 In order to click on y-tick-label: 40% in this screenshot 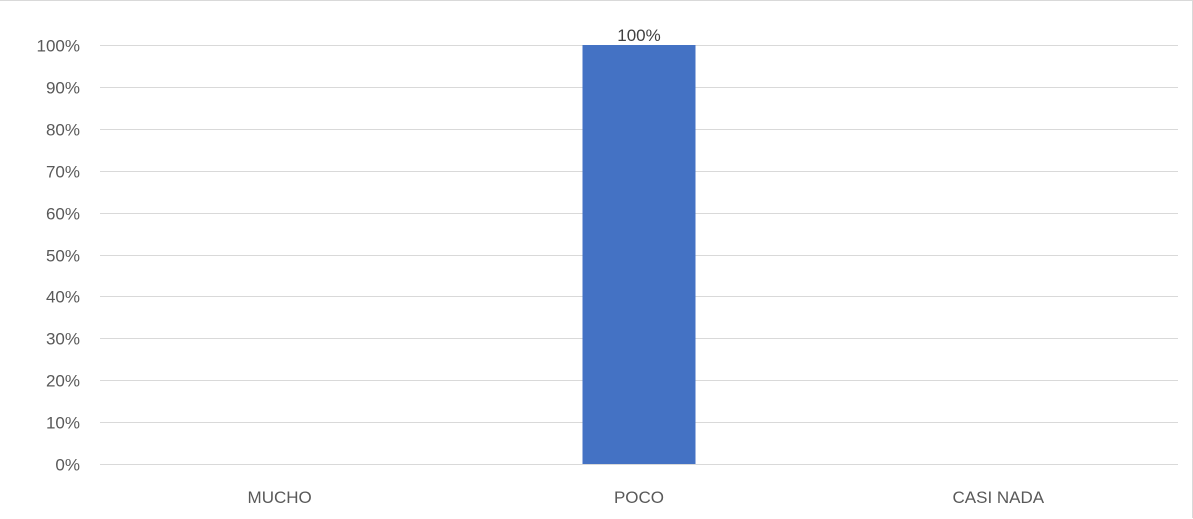, I will do `click(63, 297)`.